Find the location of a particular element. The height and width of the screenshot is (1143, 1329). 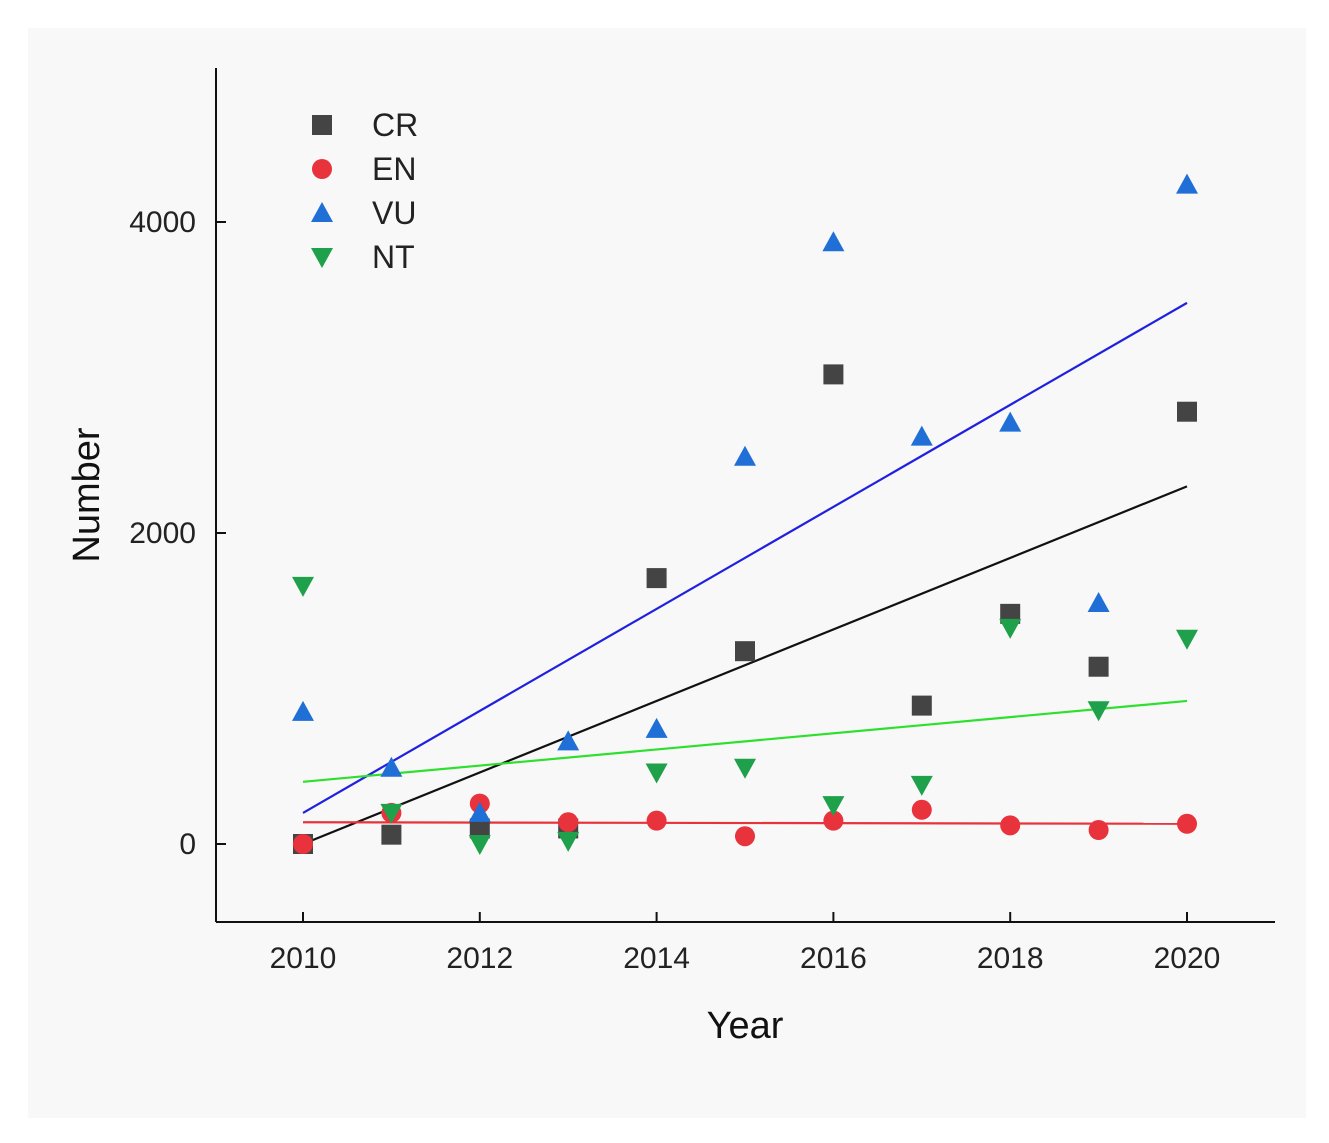

y-tick-label: 0 is located at coordinates (187, 844).